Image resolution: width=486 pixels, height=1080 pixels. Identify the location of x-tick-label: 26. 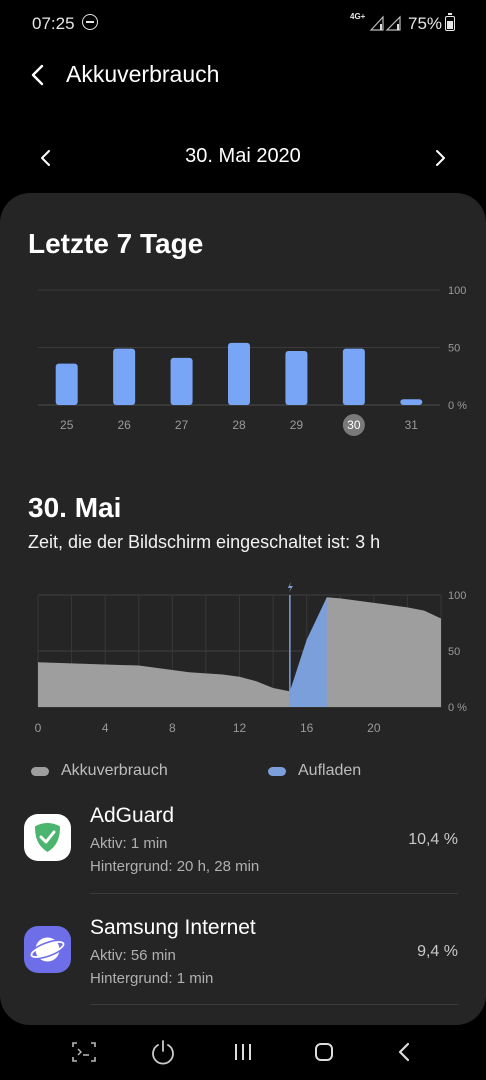
(124, 425).